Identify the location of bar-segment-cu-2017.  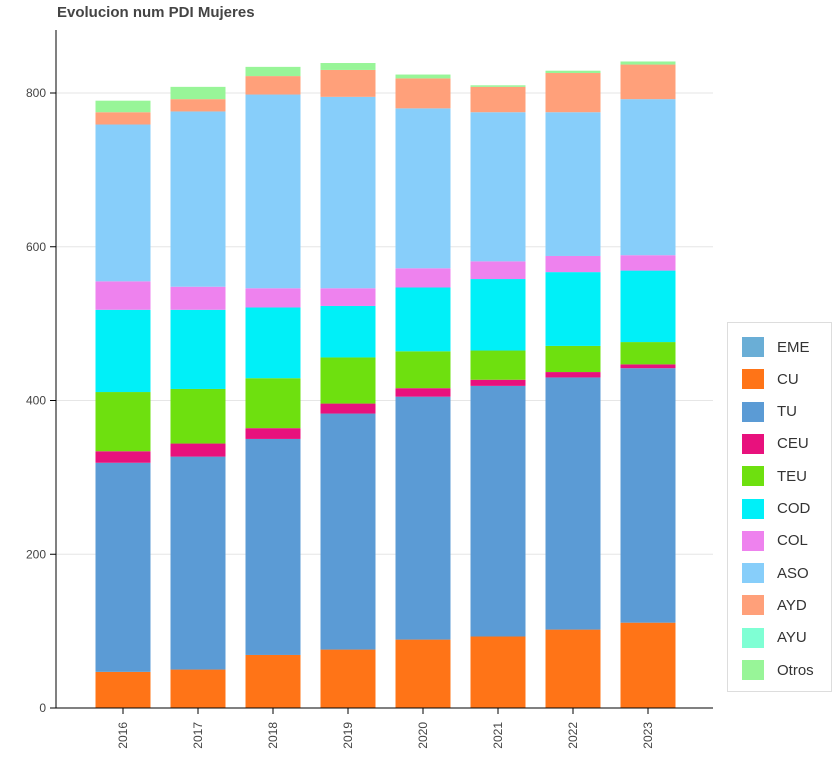
(198, 688).